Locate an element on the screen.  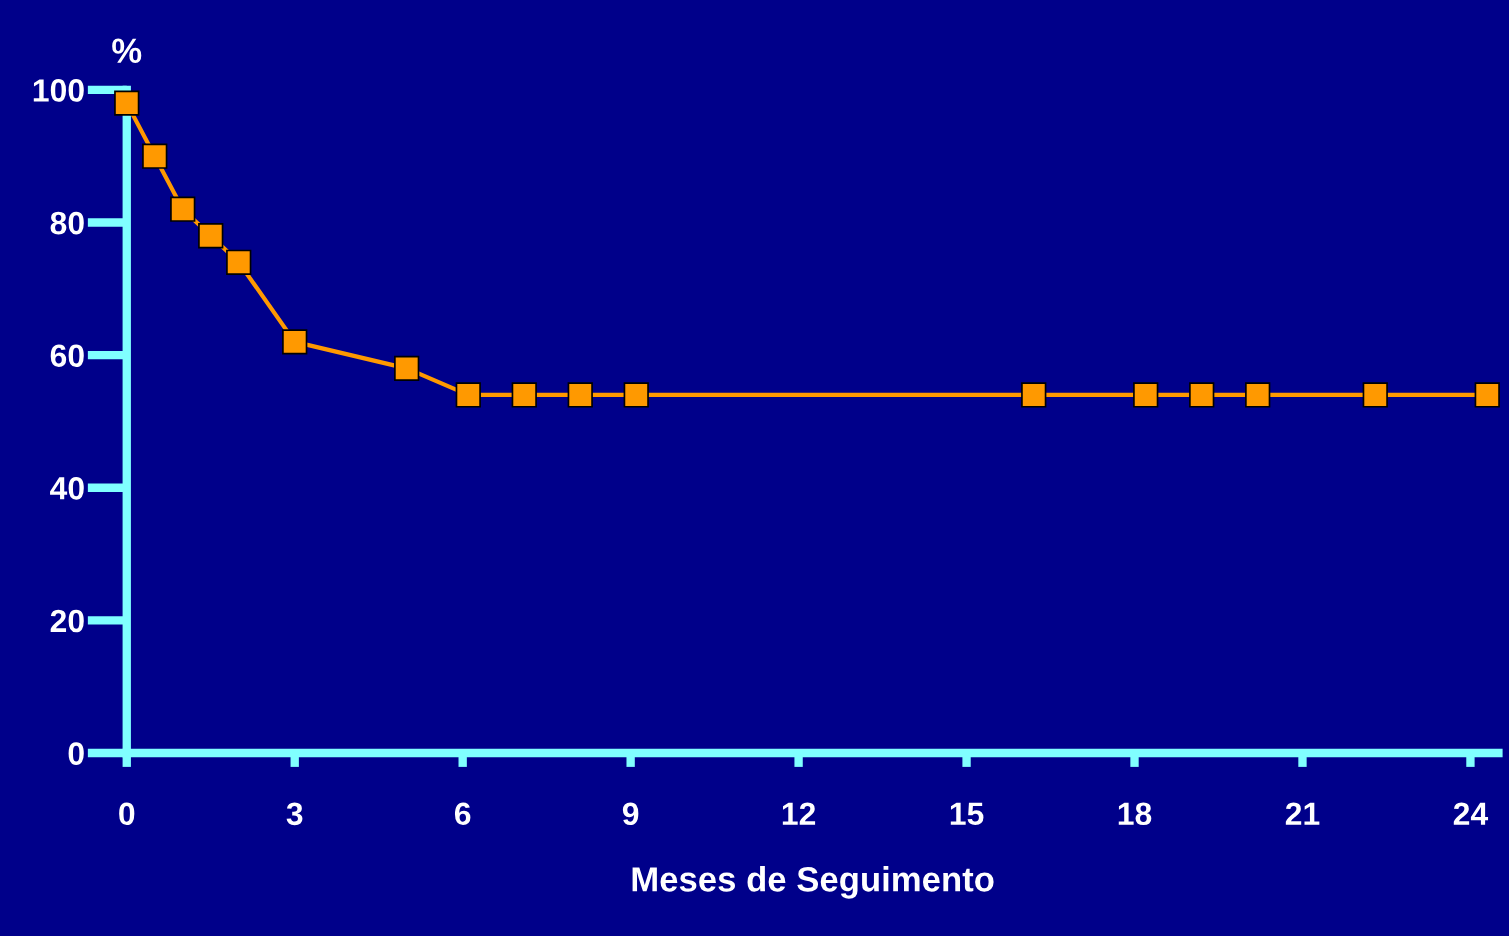
y-axis-title: % is located at coordinates (127, 51).